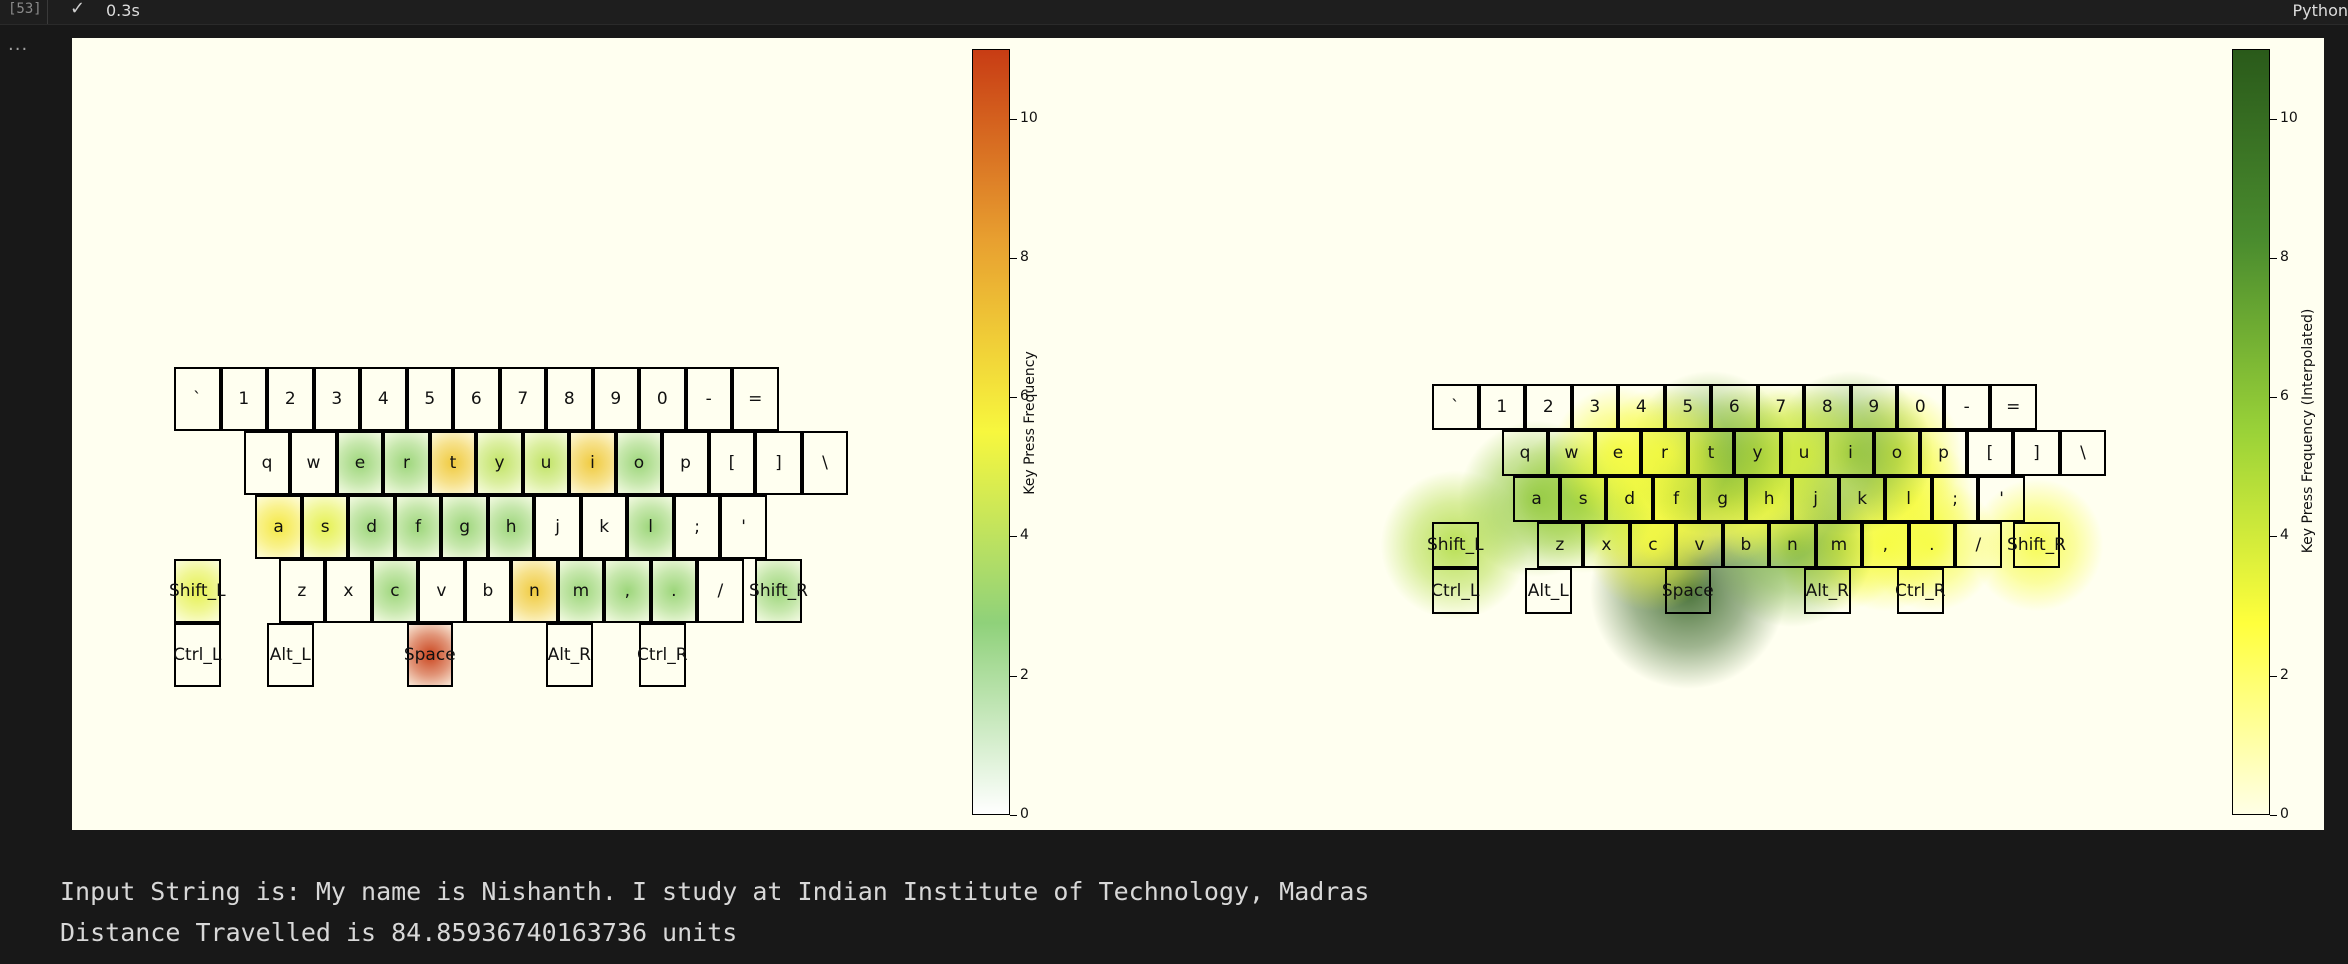 The width and height of the screenshot is (2348, 964). I want to click on left-key-label: t, so click(453, 463).